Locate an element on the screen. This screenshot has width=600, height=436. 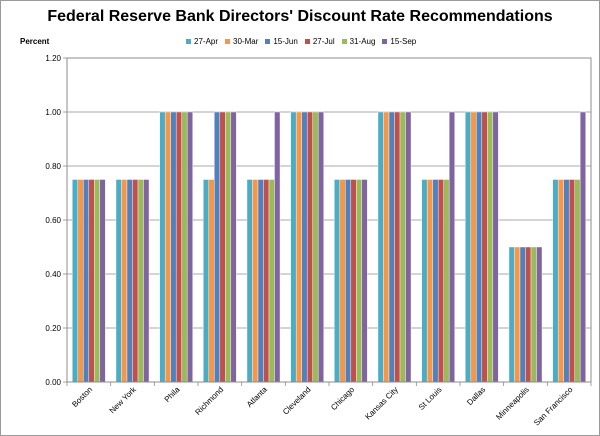
x-tick-label: Cleveland is located at coordinates (297, 401).